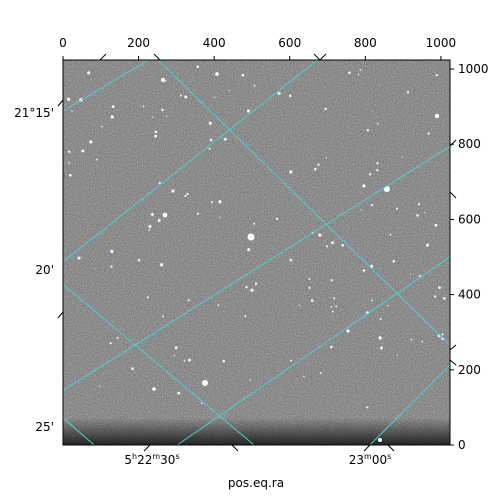 The width and height of the screenshot is (500, 500). I want to click on right-tick-label-2: 400, so click(469, 295).